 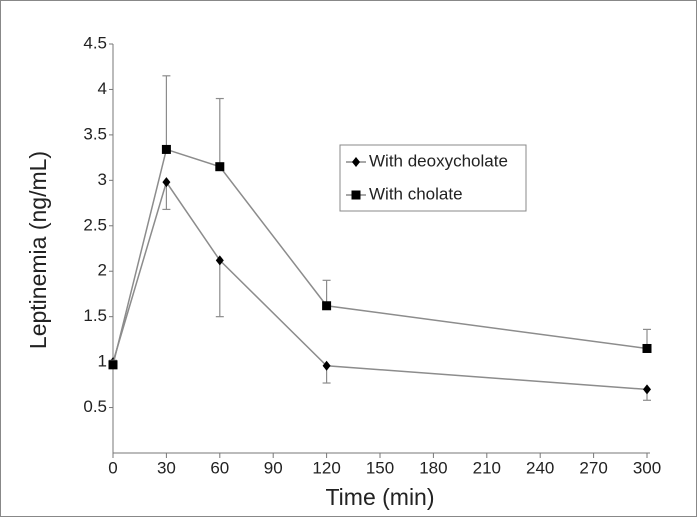 I want to click on legend-label: With deoxycholate, so click(x=438, y=160).